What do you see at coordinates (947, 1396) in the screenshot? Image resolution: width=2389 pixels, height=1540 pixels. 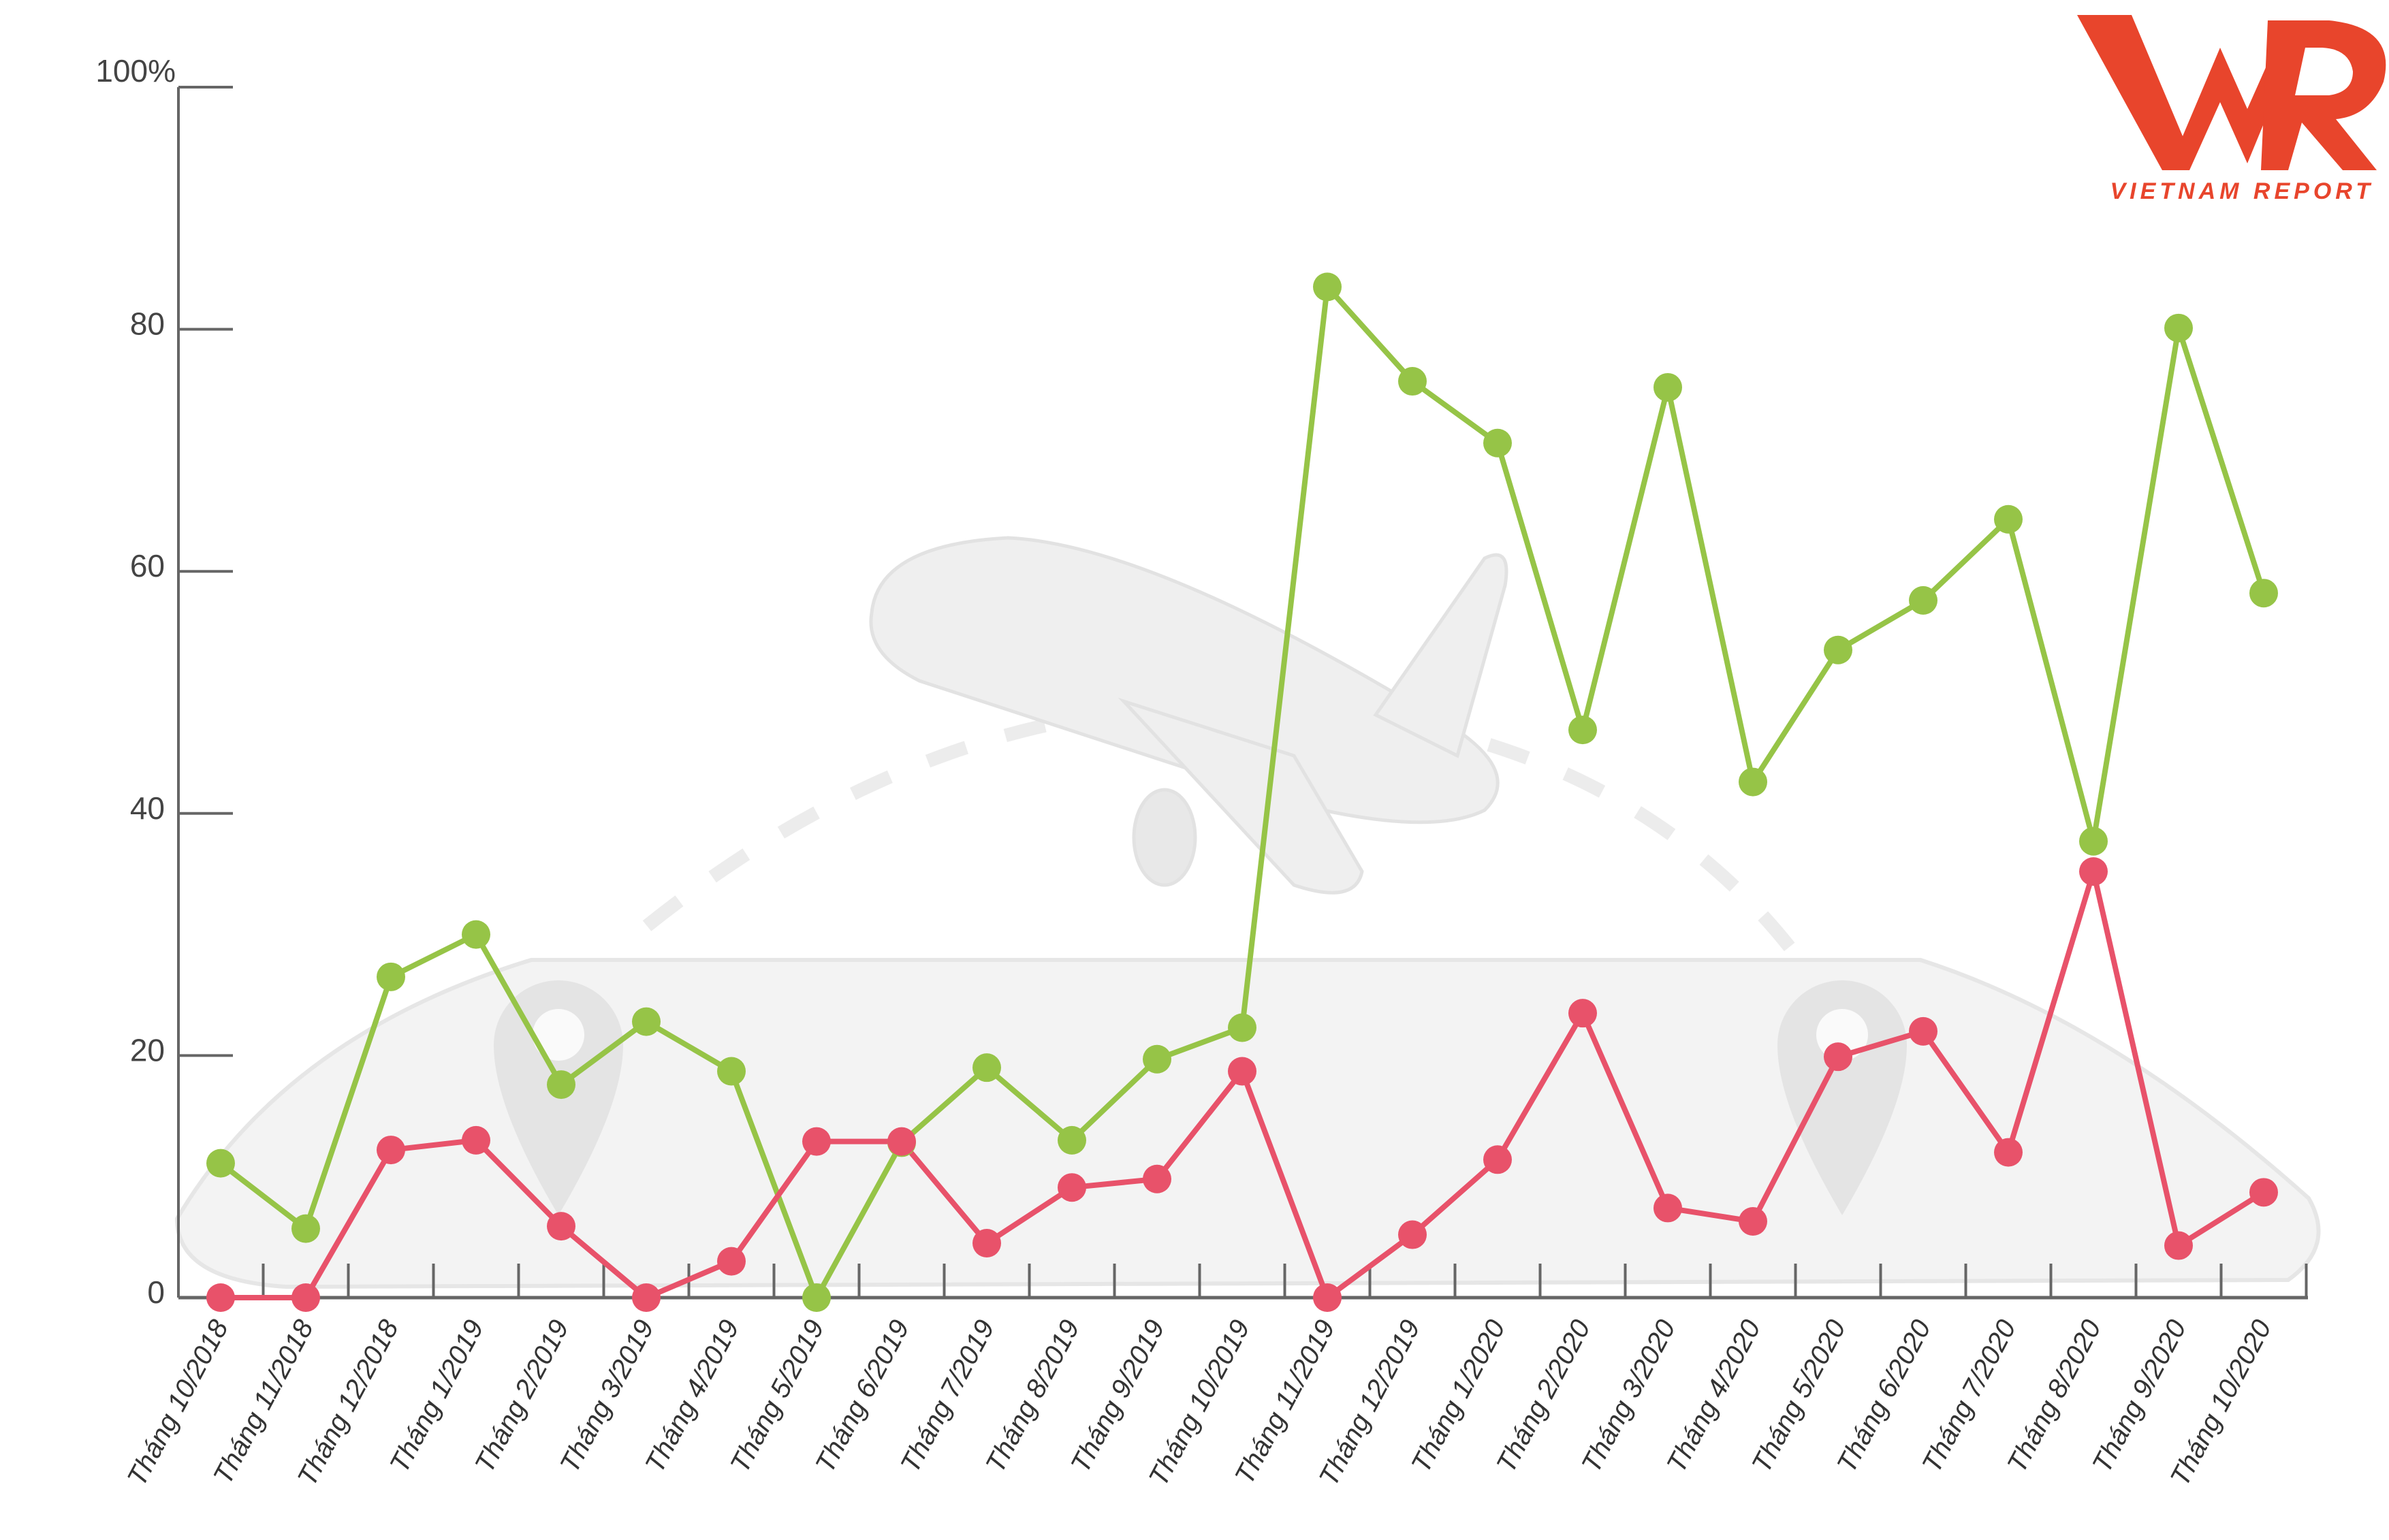 I see `x-tick-label: Tháng 7/2019` at bounding box center [947, 1396].